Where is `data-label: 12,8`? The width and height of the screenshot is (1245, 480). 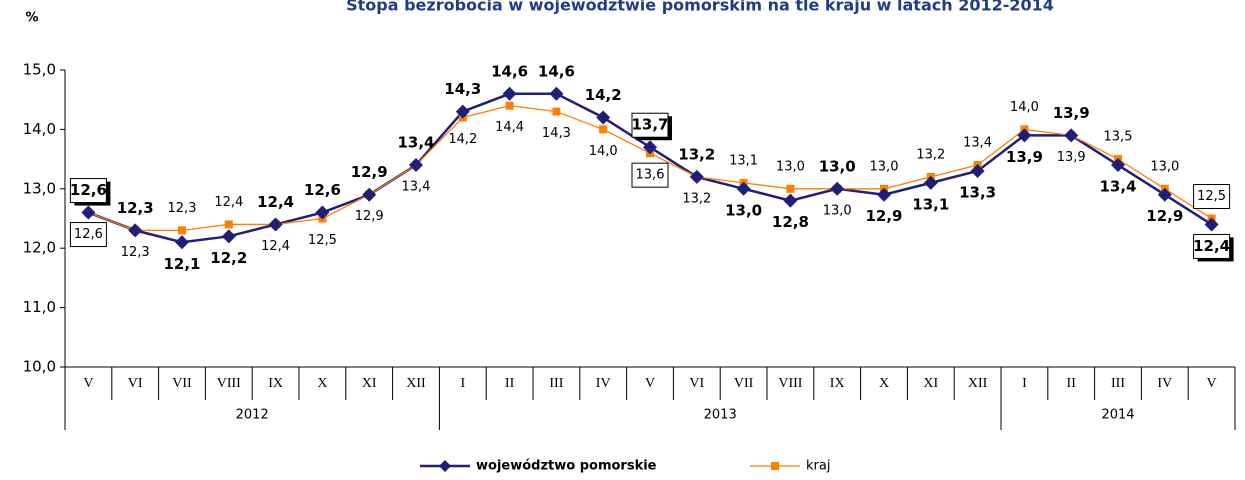 data-label: 12,8 is located at coordinates (790, 222).